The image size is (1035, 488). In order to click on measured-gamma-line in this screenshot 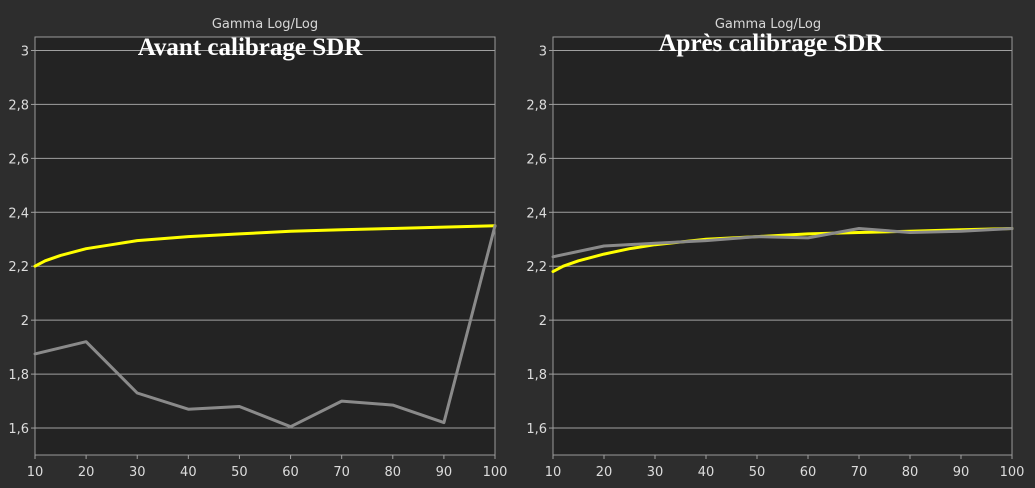, I will do `click(782, 243)`.